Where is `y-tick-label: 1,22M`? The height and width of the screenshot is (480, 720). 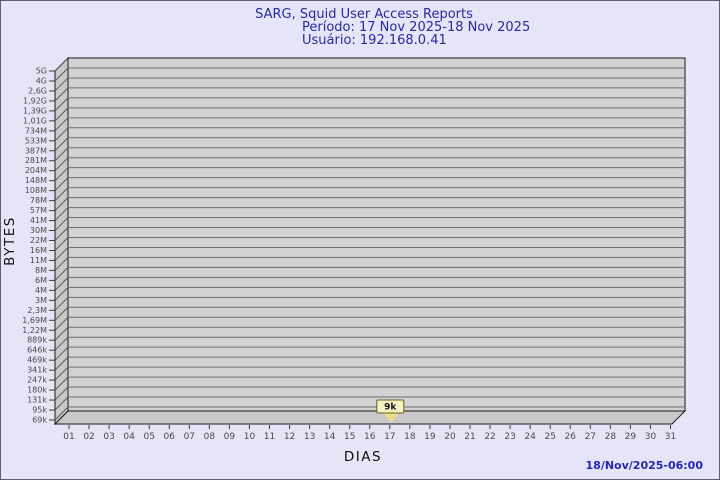
y-tick-label: 1,22M is located at coordinates (34, 330).